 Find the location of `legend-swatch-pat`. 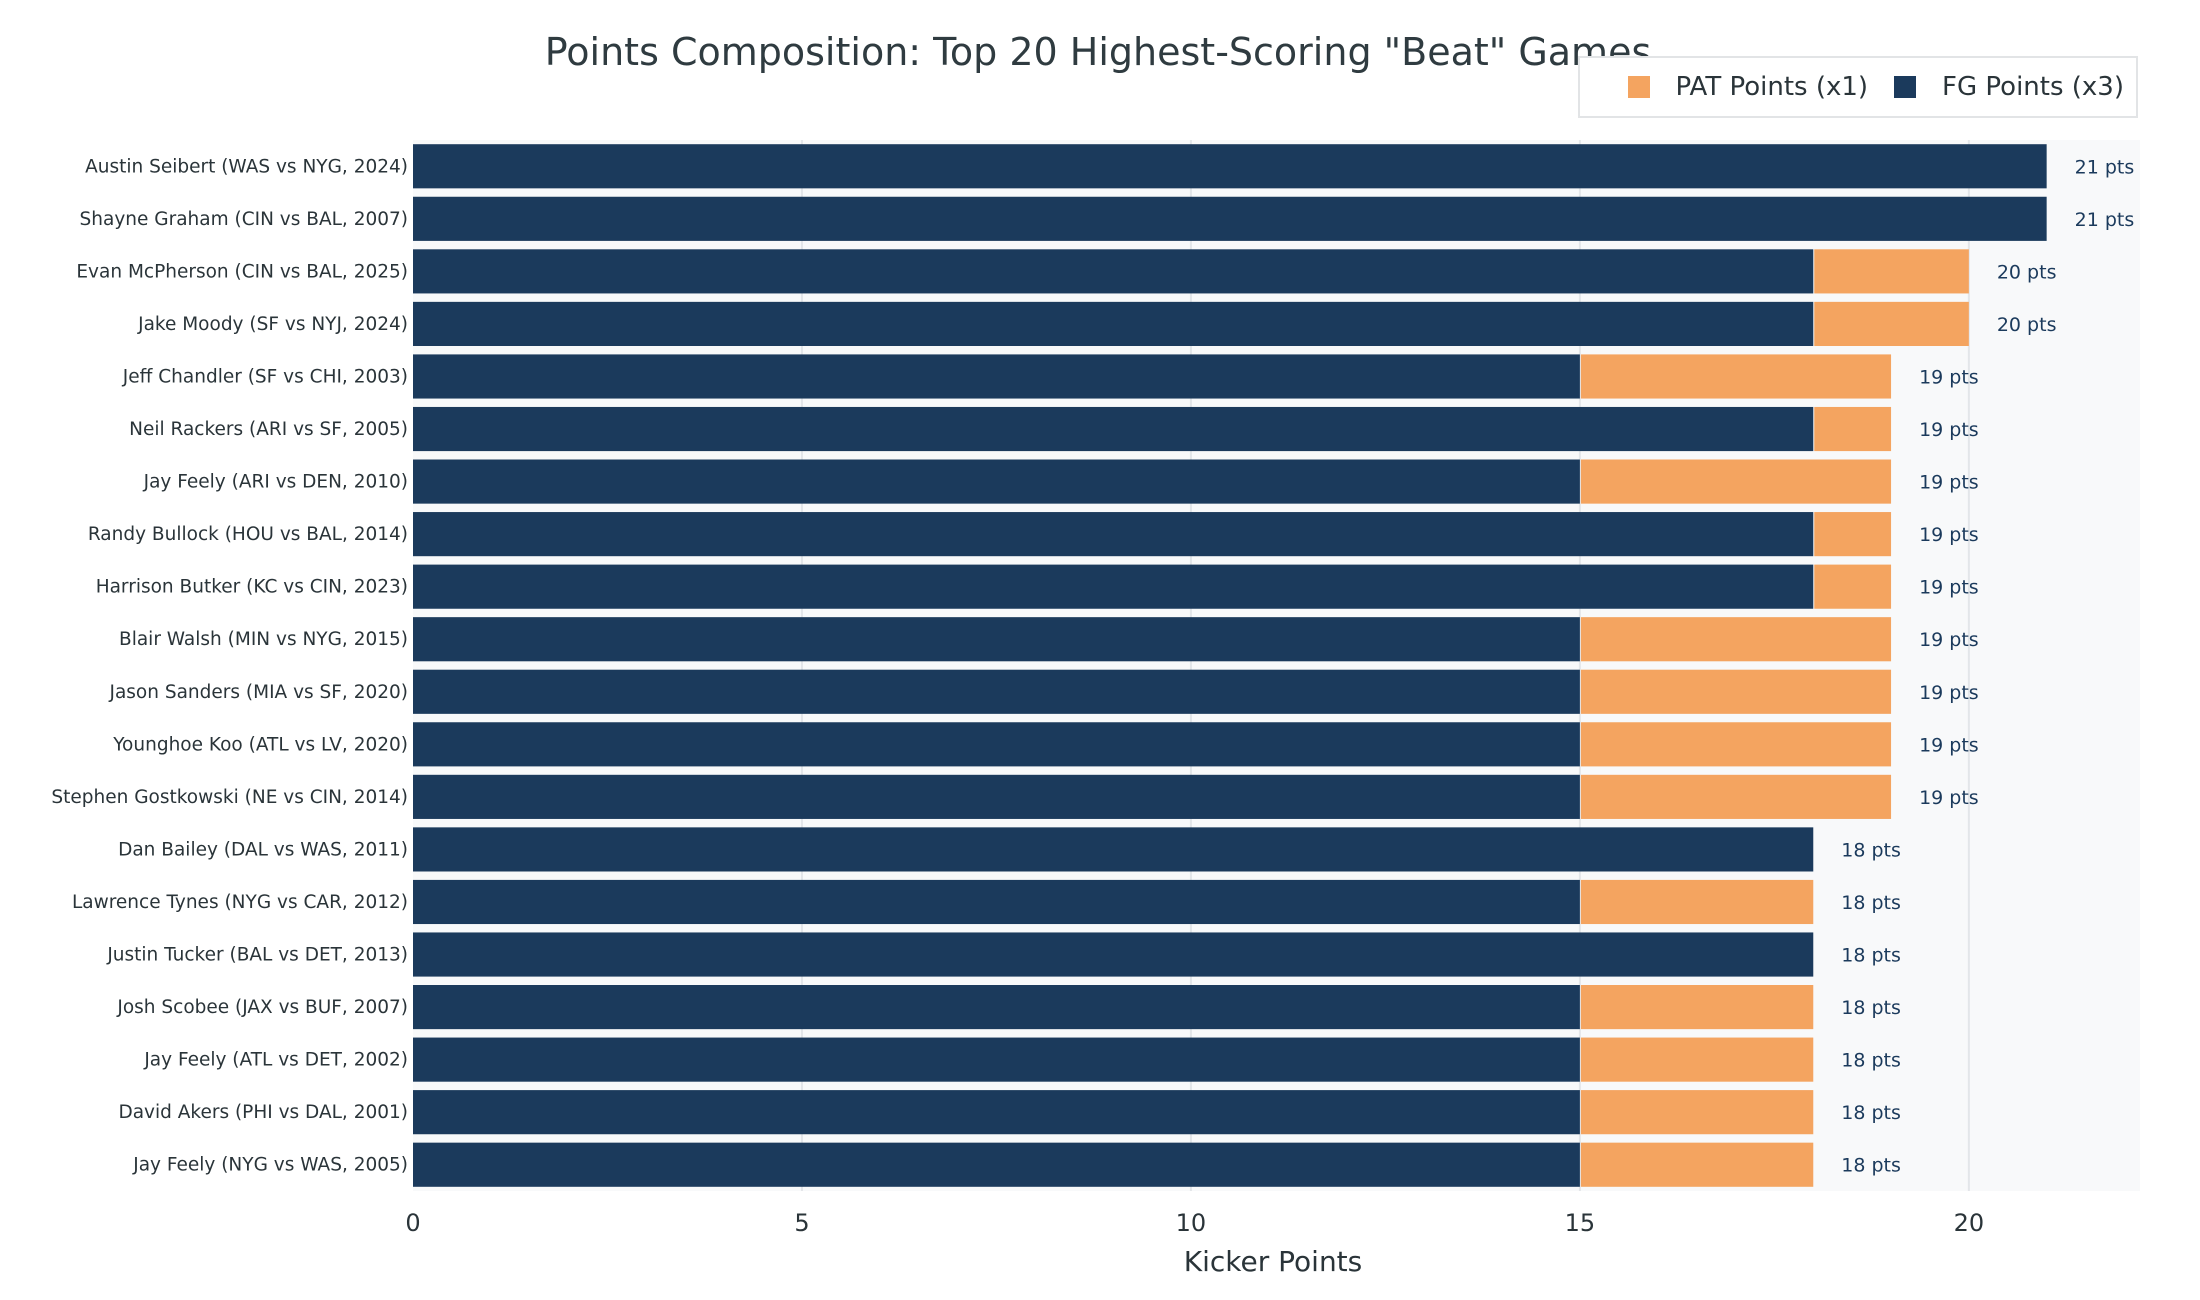

legend-swatch-pat is located at coordinates (1638, 87).